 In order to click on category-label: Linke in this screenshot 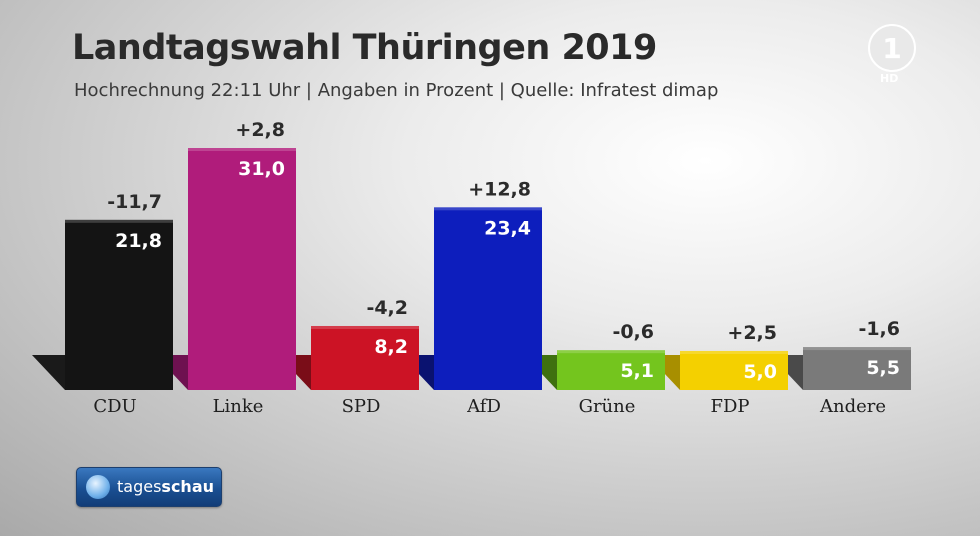, I will do `click(238, 406)`.